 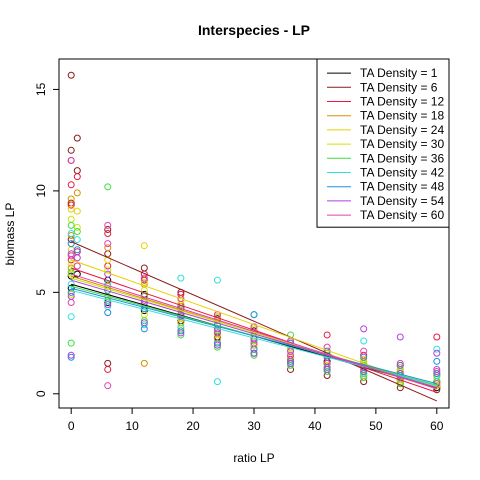 What do you see at coordinates (376, 426) in the screenshot?
I see `x-tick-label: 50` at bounding box center [376, 426].